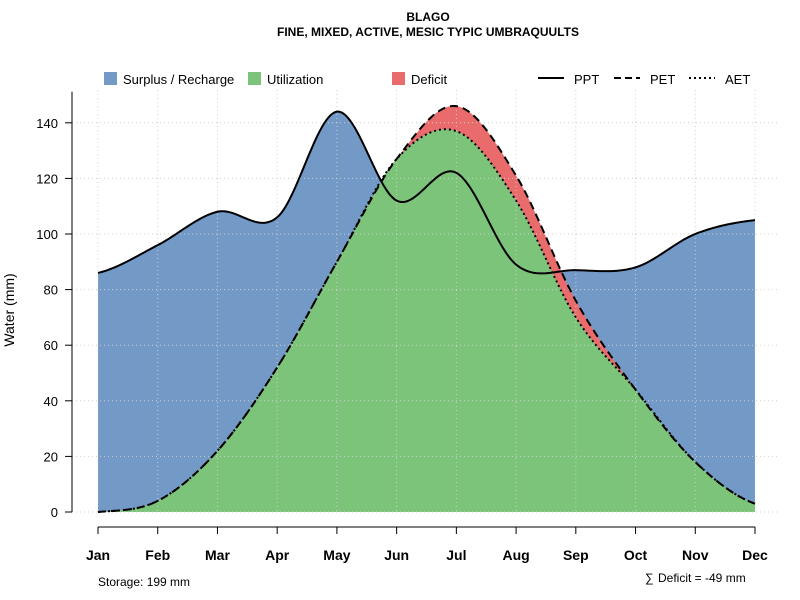 This screenshot has height=600, width=800. I want to click on storage-note: Storage: 199 mm, so click(144, 582).